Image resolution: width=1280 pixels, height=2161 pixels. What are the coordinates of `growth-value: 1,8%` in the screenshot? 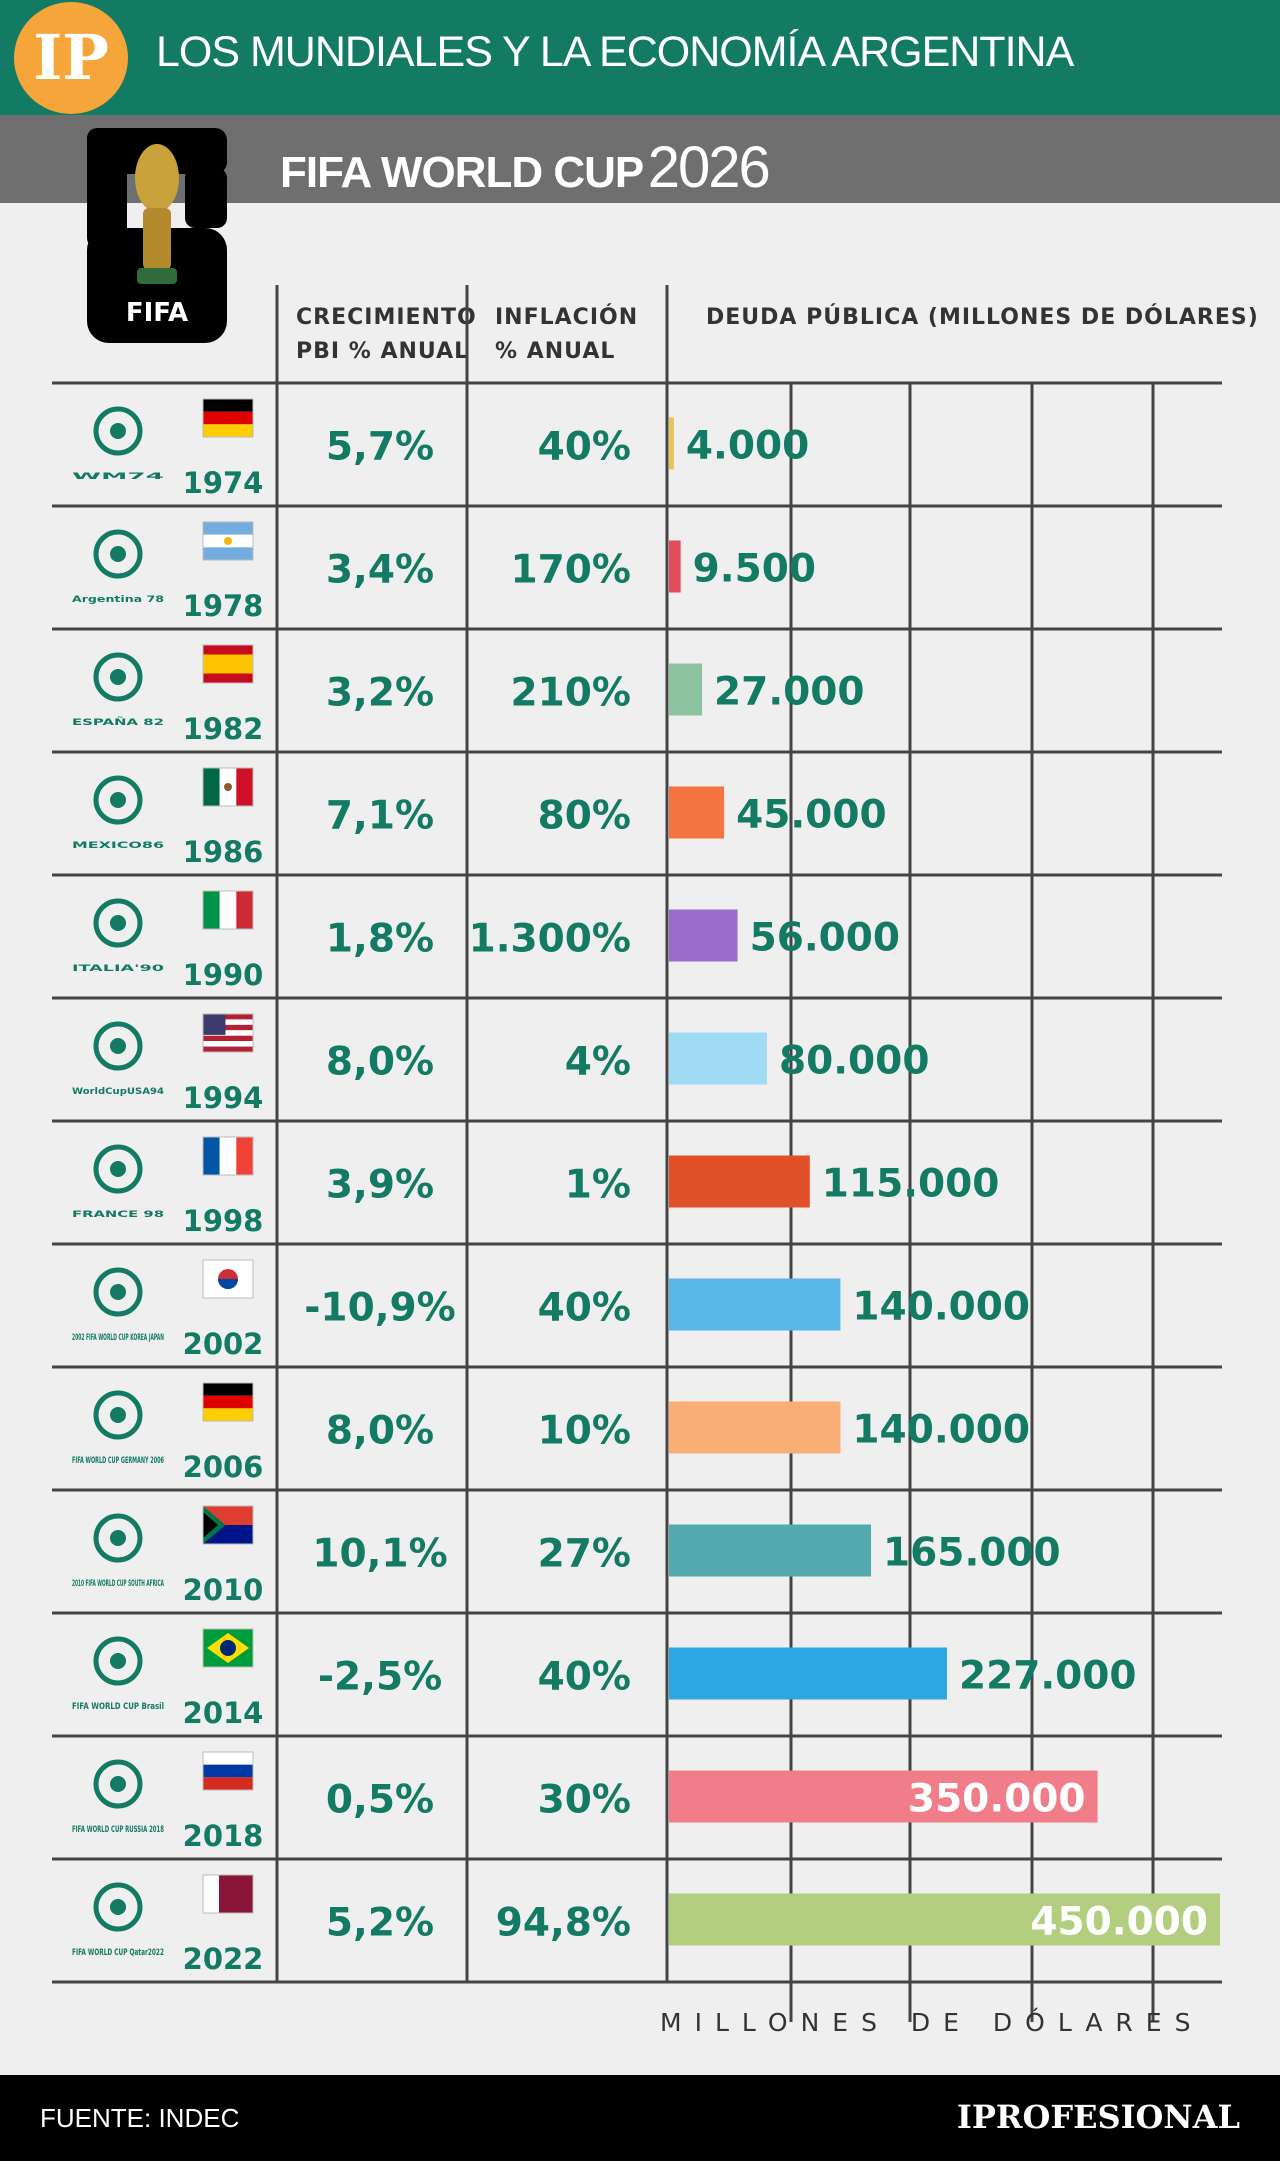 It's located at (380, 939).